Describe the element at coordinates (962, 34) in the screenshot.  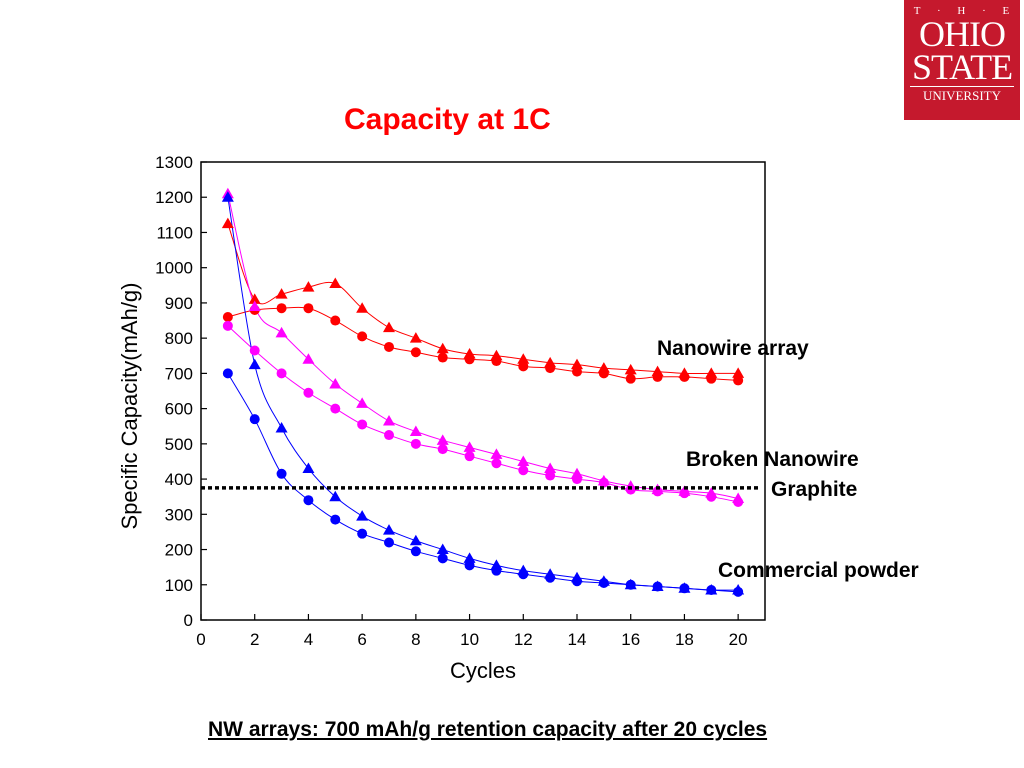
I see `logo-line-ohio: OHIO` at that location.